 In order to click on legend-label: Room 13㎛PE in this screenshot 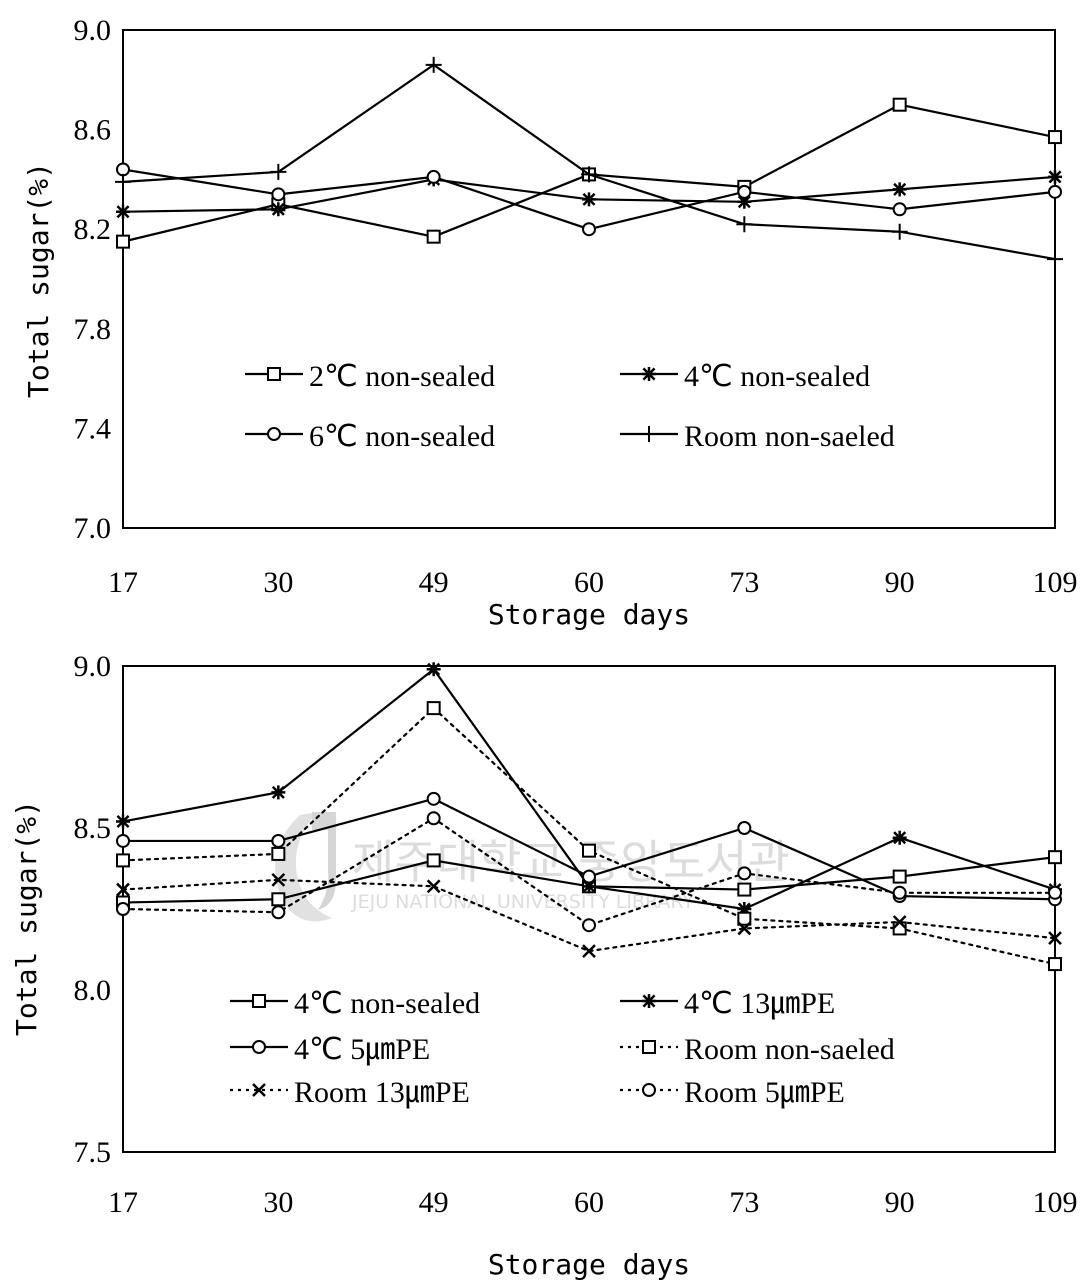, I will do `click(382, 1093)`.